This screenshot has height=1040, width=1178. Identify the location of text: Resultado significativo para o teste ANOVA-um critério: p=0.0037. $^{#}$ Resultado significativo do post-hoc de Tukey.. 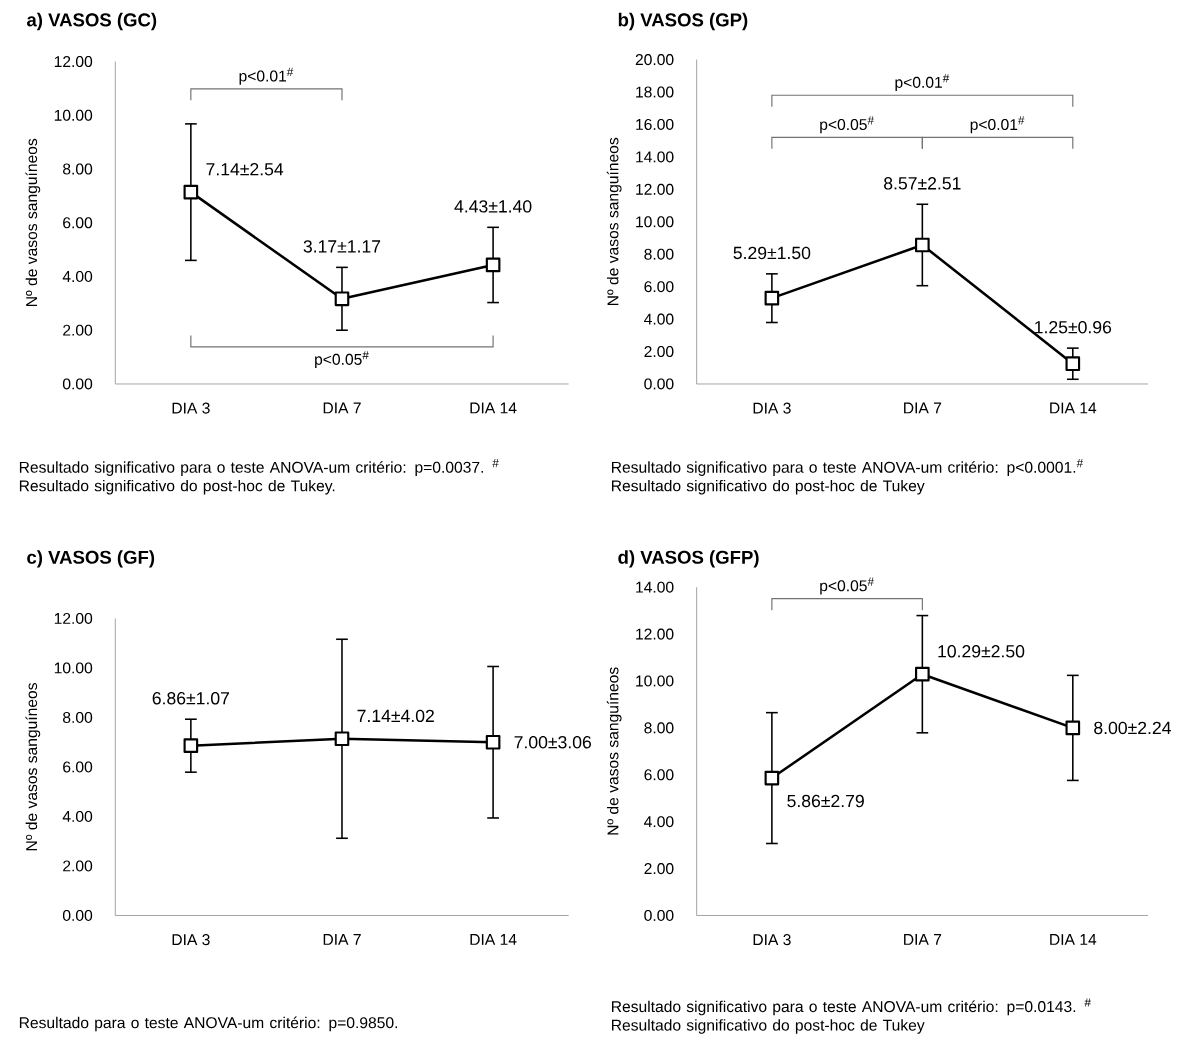
(259, 476).